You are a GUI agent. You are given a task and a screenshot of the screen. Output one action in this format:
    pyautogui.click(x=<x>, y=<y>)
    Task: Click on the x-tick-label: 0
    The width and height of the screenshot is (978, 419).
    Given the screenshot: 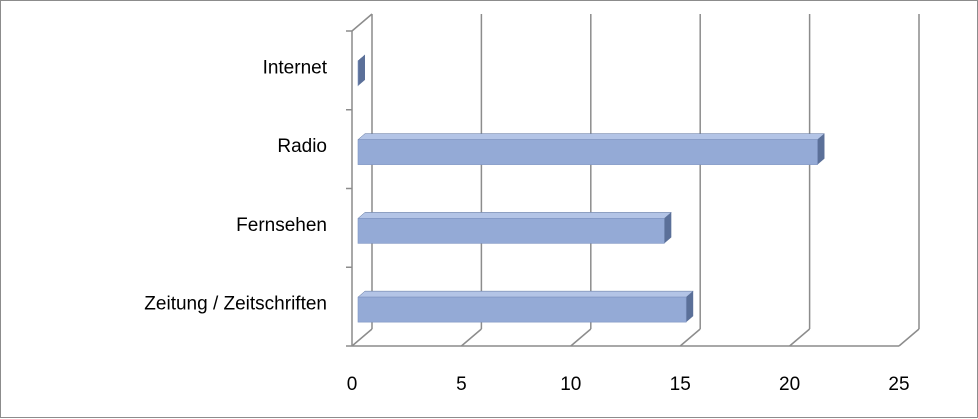 What is the action you would take?
    pyautogui.click(x=352, y=384)
    